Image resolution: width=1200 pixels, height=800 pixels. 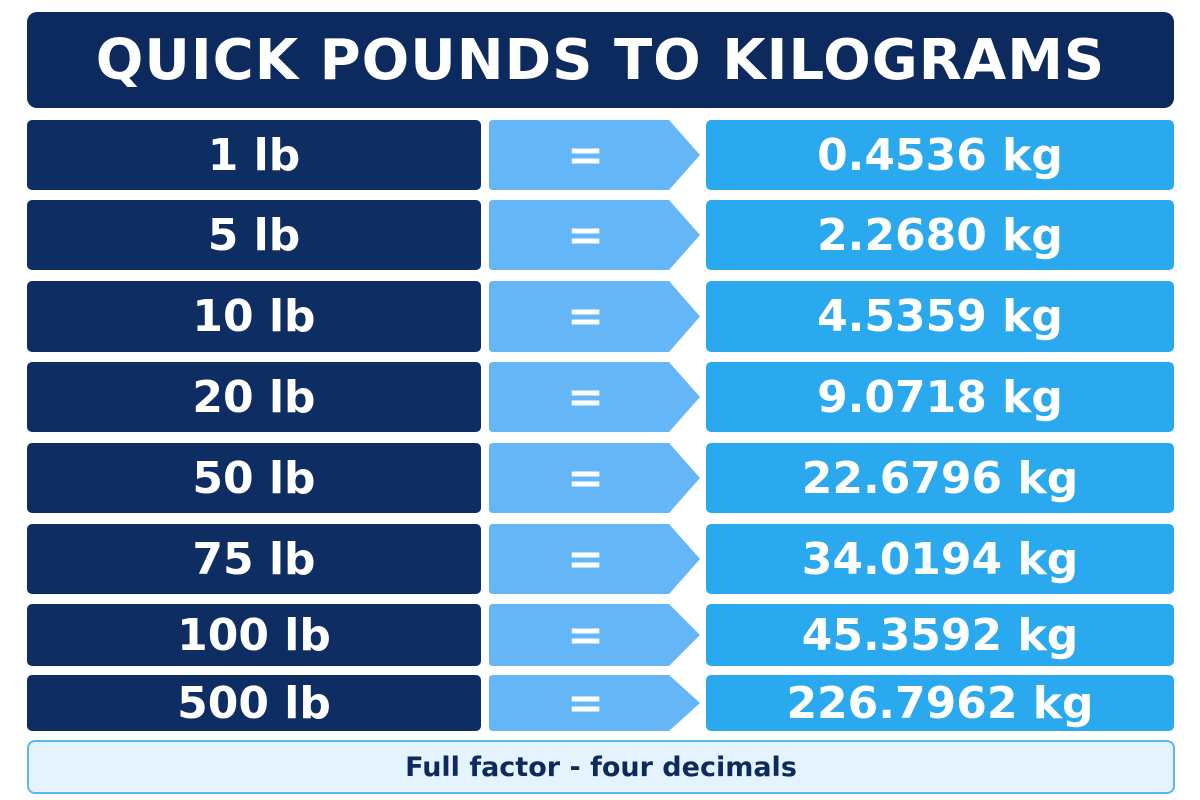 What do you see at coordinates (254, 478) in the screenshot?
I see `pounds-cell: 50 lb` at bounding box center [254, 478].